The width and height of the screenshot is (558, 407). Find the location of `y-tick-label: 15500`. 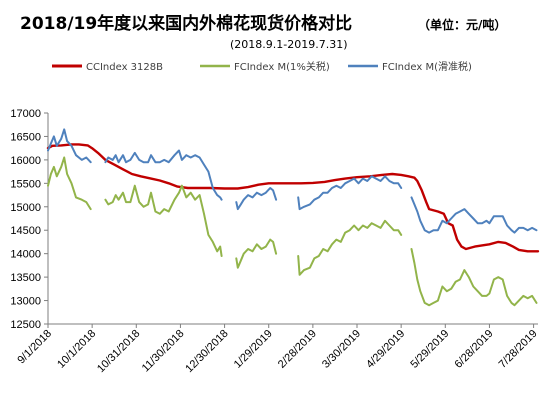

y-tick-label: 15500 is located at coordinates (25, 184).